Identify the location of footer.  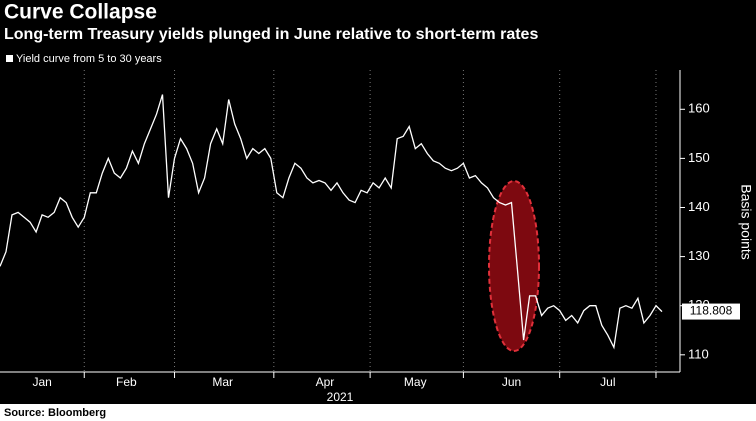
(378, 412).